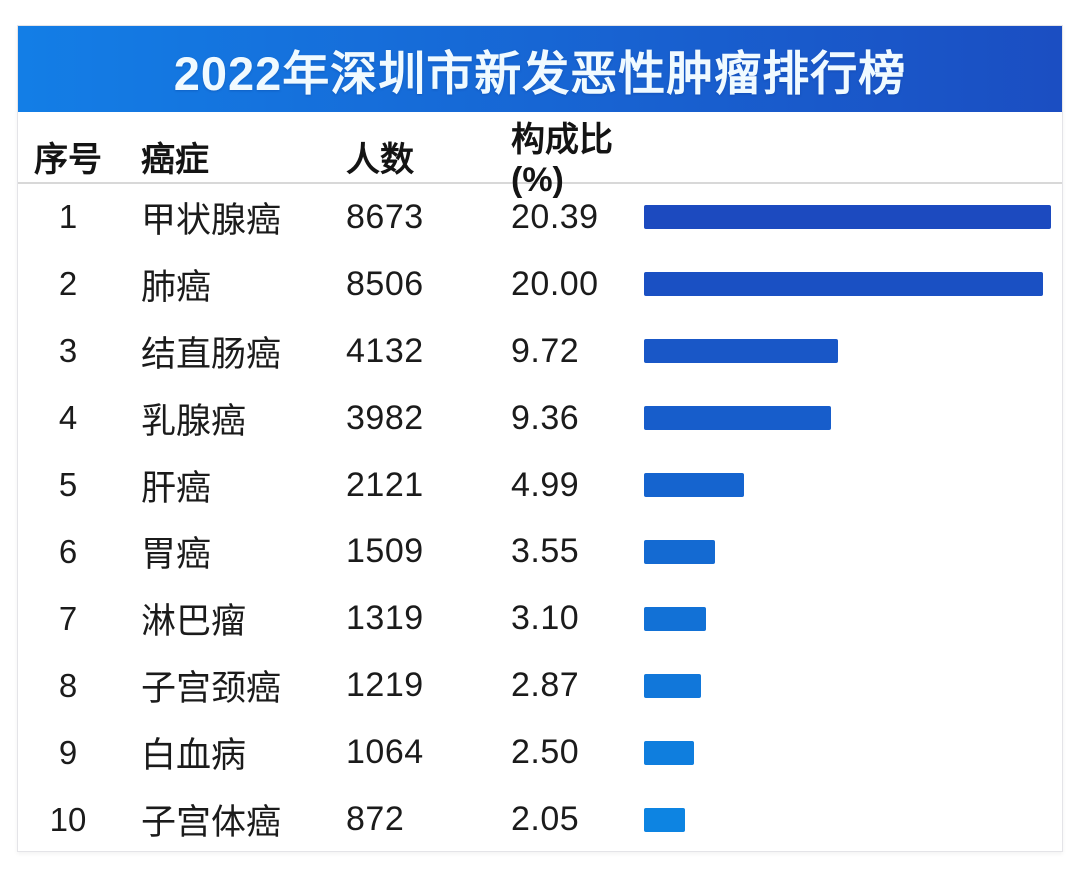  Describe the element at coordinates (562, 160) in the screenshot. I see `column-header-percent: 构成比(%)` at that location.